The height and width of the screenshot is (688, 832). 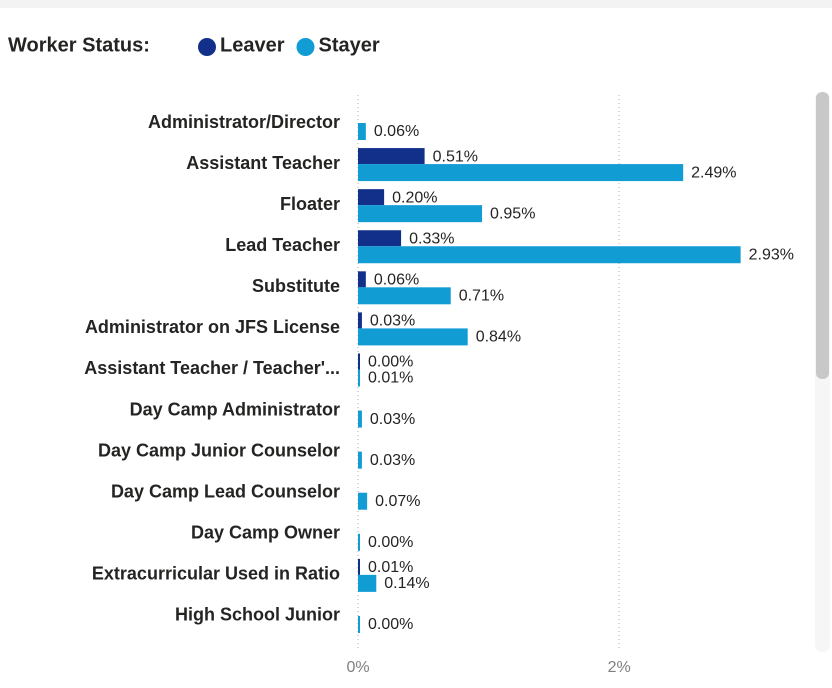 I want to click on category-label: Floater, so click(x=310, y=204).